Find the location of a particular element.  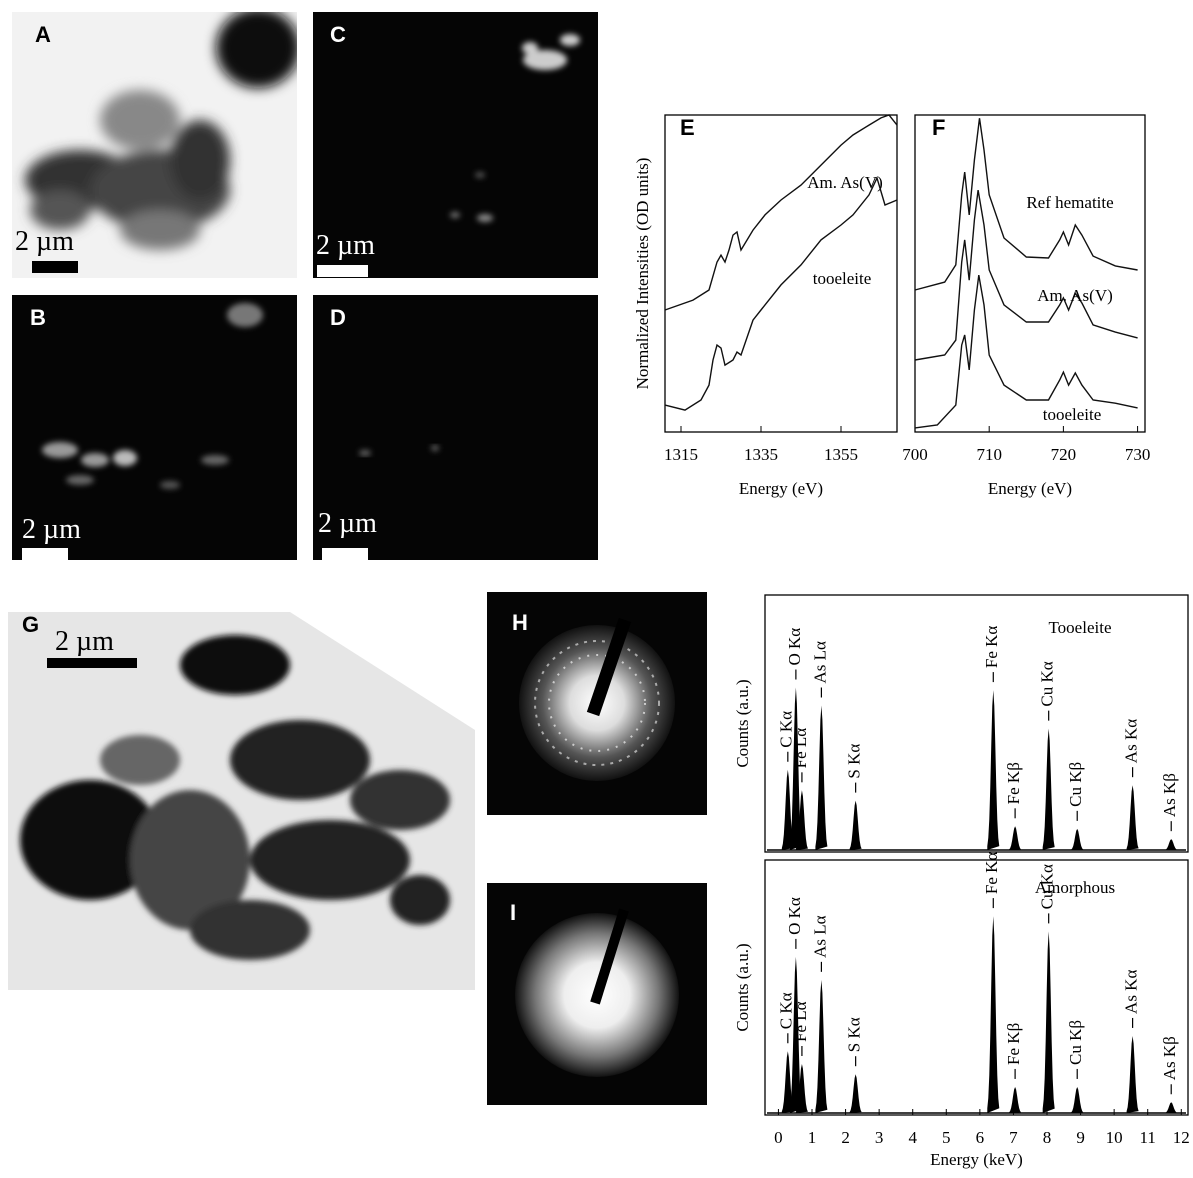

panel-d: 2 µm D is located at coordinates (455, 427).